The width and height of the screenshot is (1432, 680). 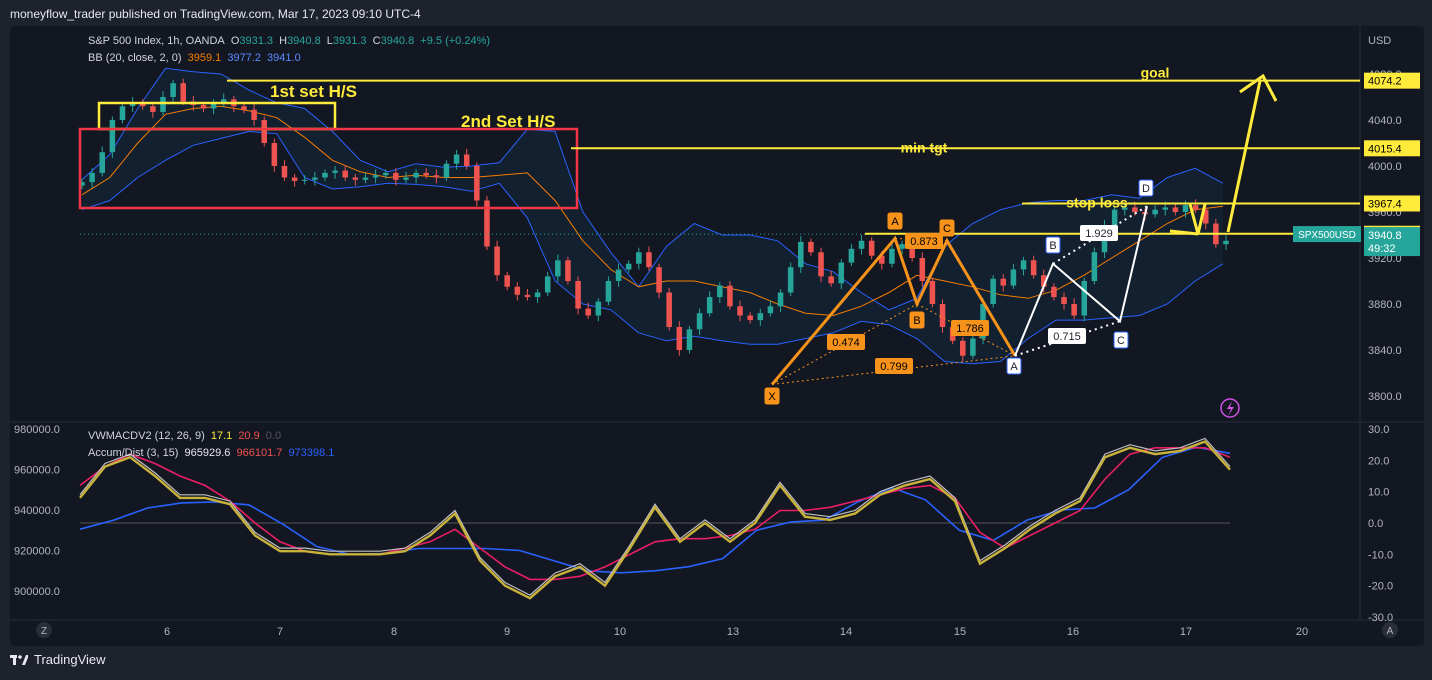 I want to click on white-point-a-label: A, so click(x=1014, y=367).